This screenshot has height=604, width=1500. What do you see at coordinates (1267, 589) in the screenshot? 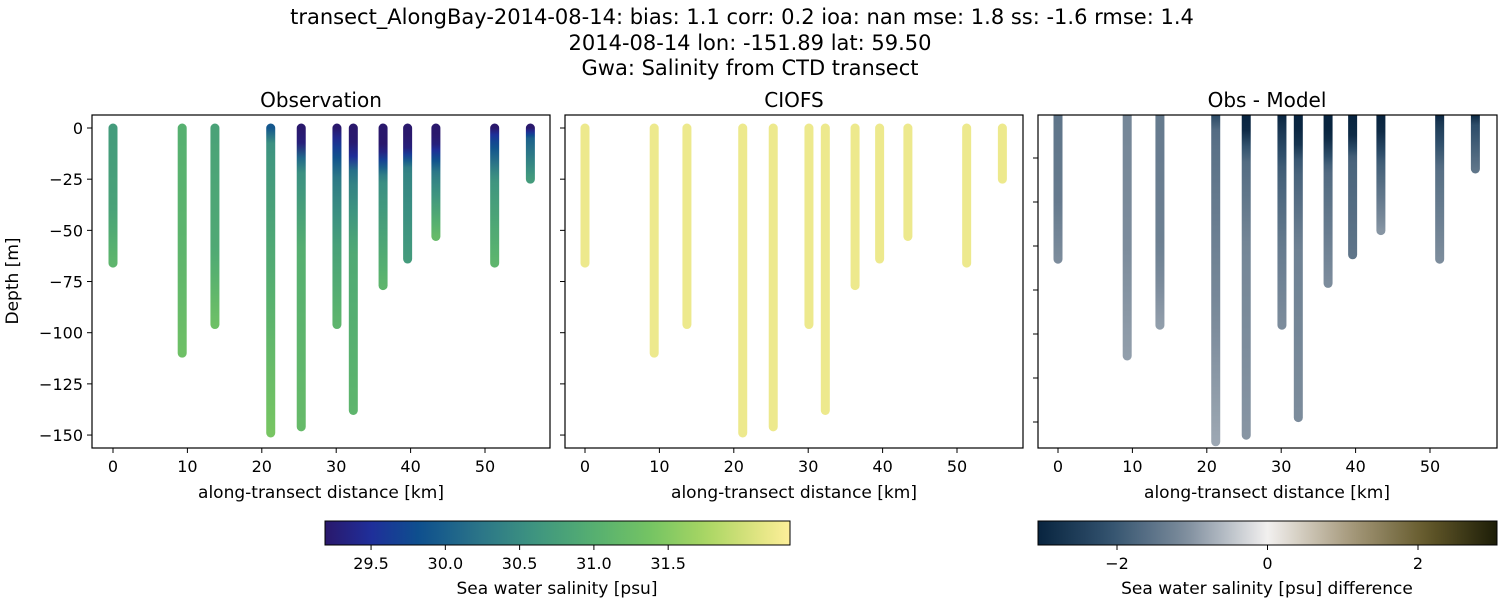
I see `colorbar-label-difference: Sea water salinity [psu] difference` at bounding box center [1267, 589].